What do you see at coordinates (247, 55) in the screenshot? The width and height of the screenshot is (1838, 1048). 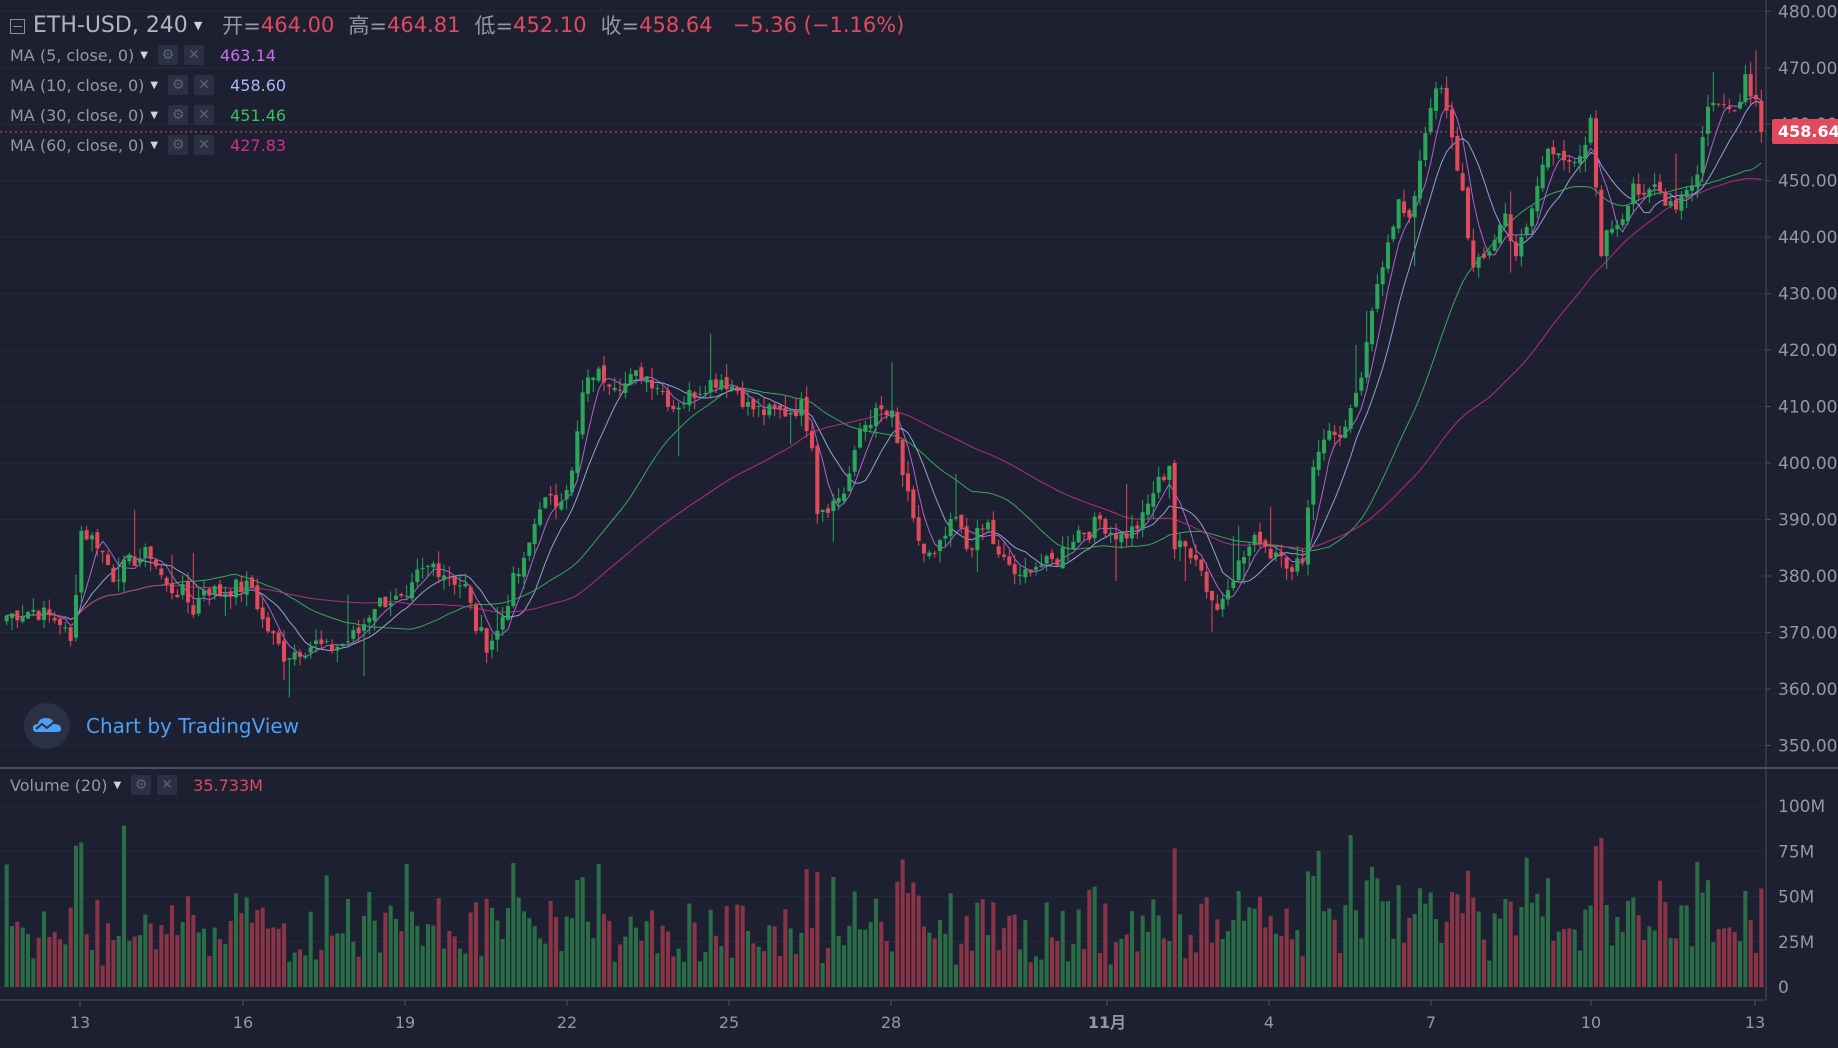 I see `ma-value: 463.14` at bounding box center [247, 55].